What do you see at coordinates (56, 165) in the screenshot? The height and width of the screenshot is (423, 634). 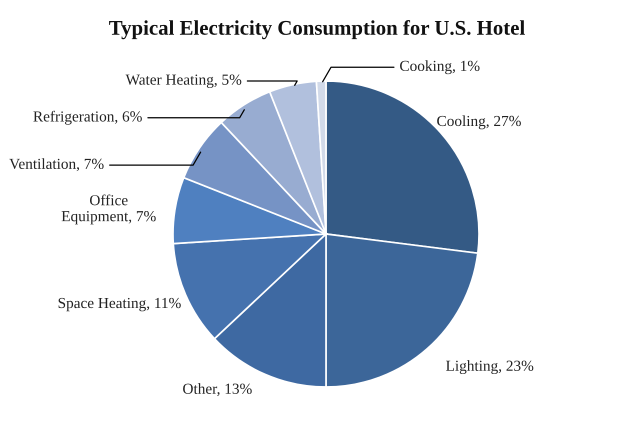 I see `slice-label: Ventilation, 7%` at bounding box center [56, 165].